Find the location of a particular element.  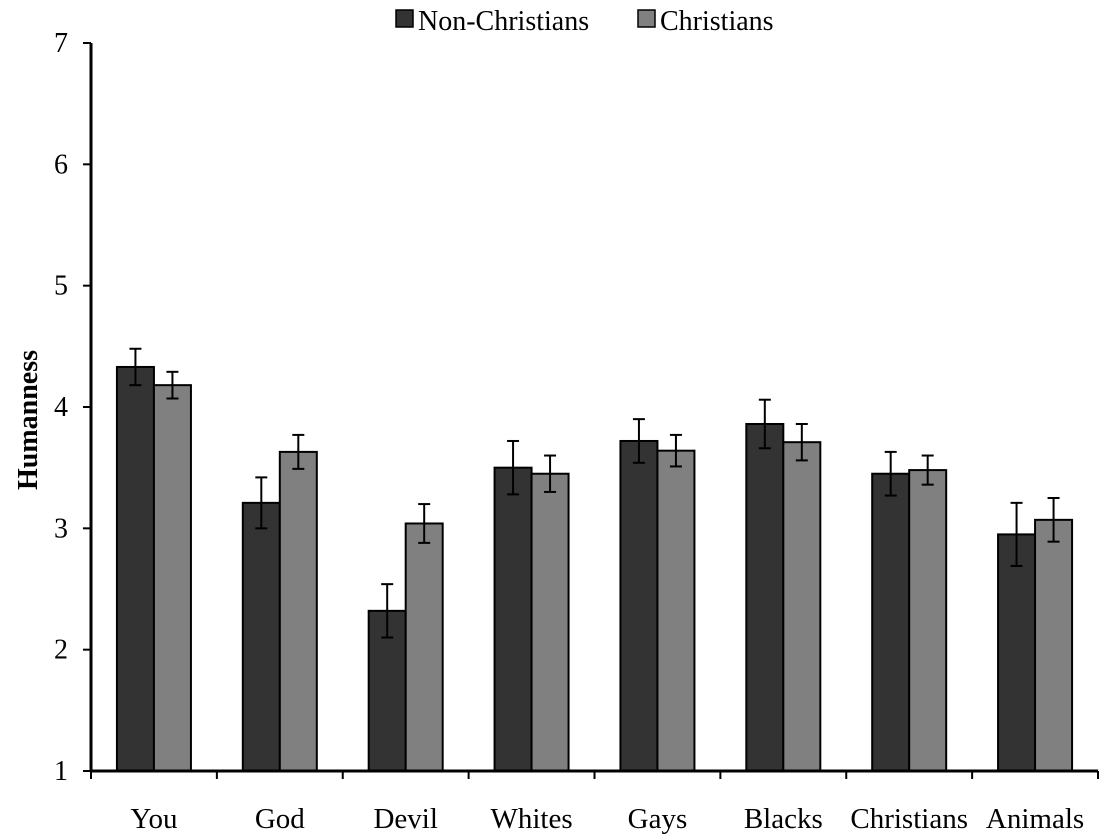

x-tick-label-god: God is located at coordinates (280, 819).